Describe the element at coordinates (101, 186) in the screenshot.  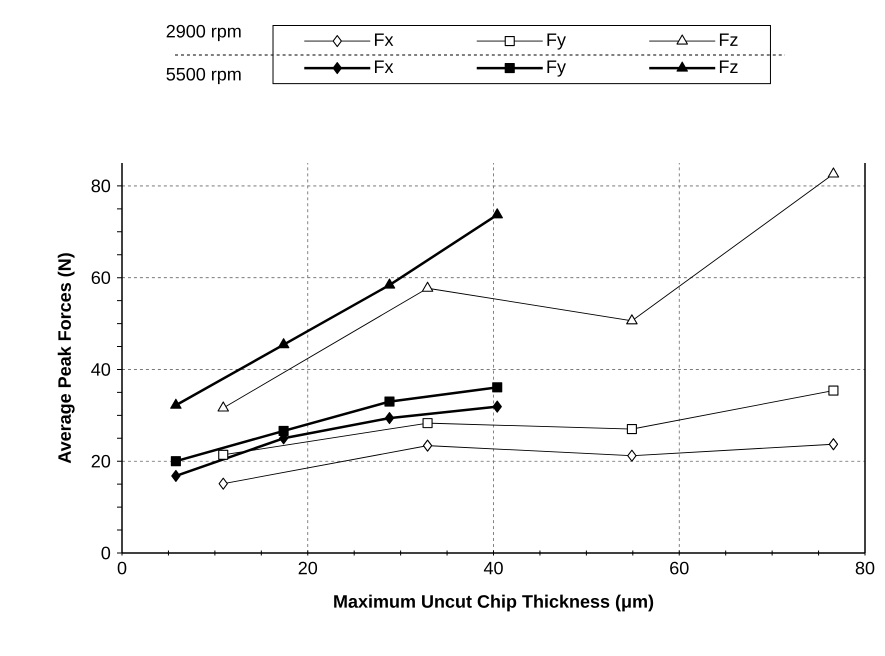
I see `y-tick-label: 80` at that location.